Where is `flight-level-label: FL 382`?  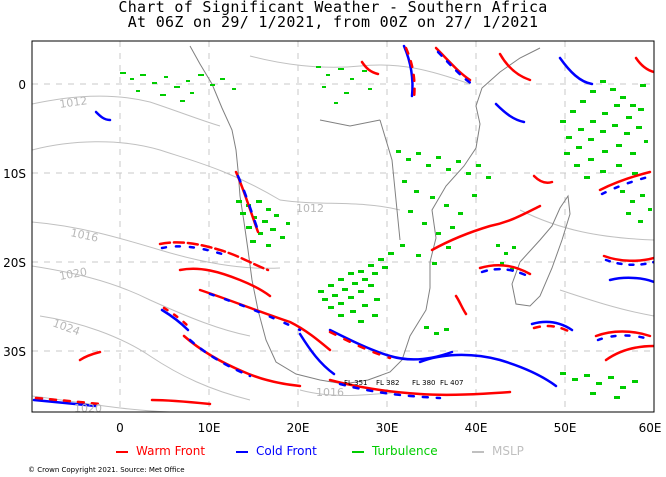 flight-level-label: FL 382 is located at coordinates (388, 383).